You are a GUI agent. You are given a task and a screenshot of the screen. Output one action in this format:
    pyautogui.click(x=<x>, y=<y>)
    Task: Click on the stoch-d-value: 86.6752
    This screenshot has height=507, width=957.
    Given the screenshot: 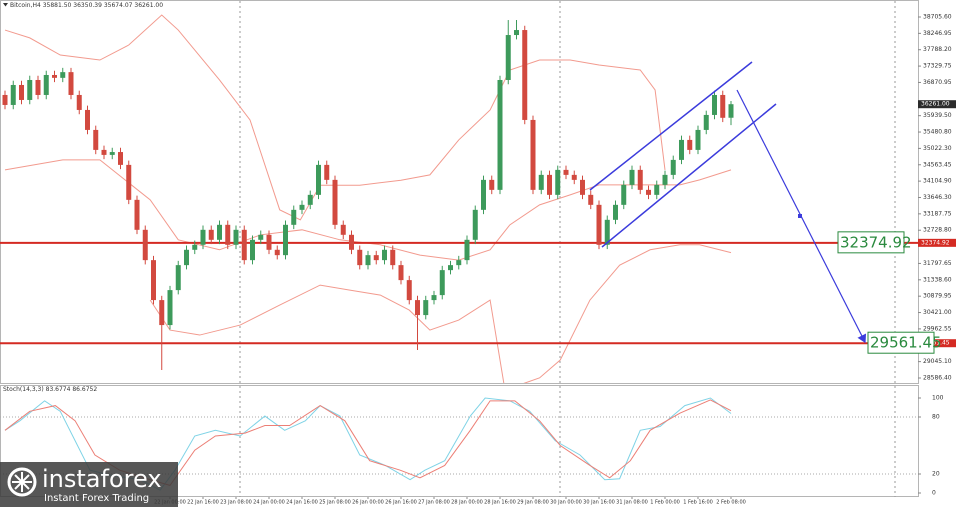 What is the action you would take?
    pyautogui.click(x=84, y=389)
    